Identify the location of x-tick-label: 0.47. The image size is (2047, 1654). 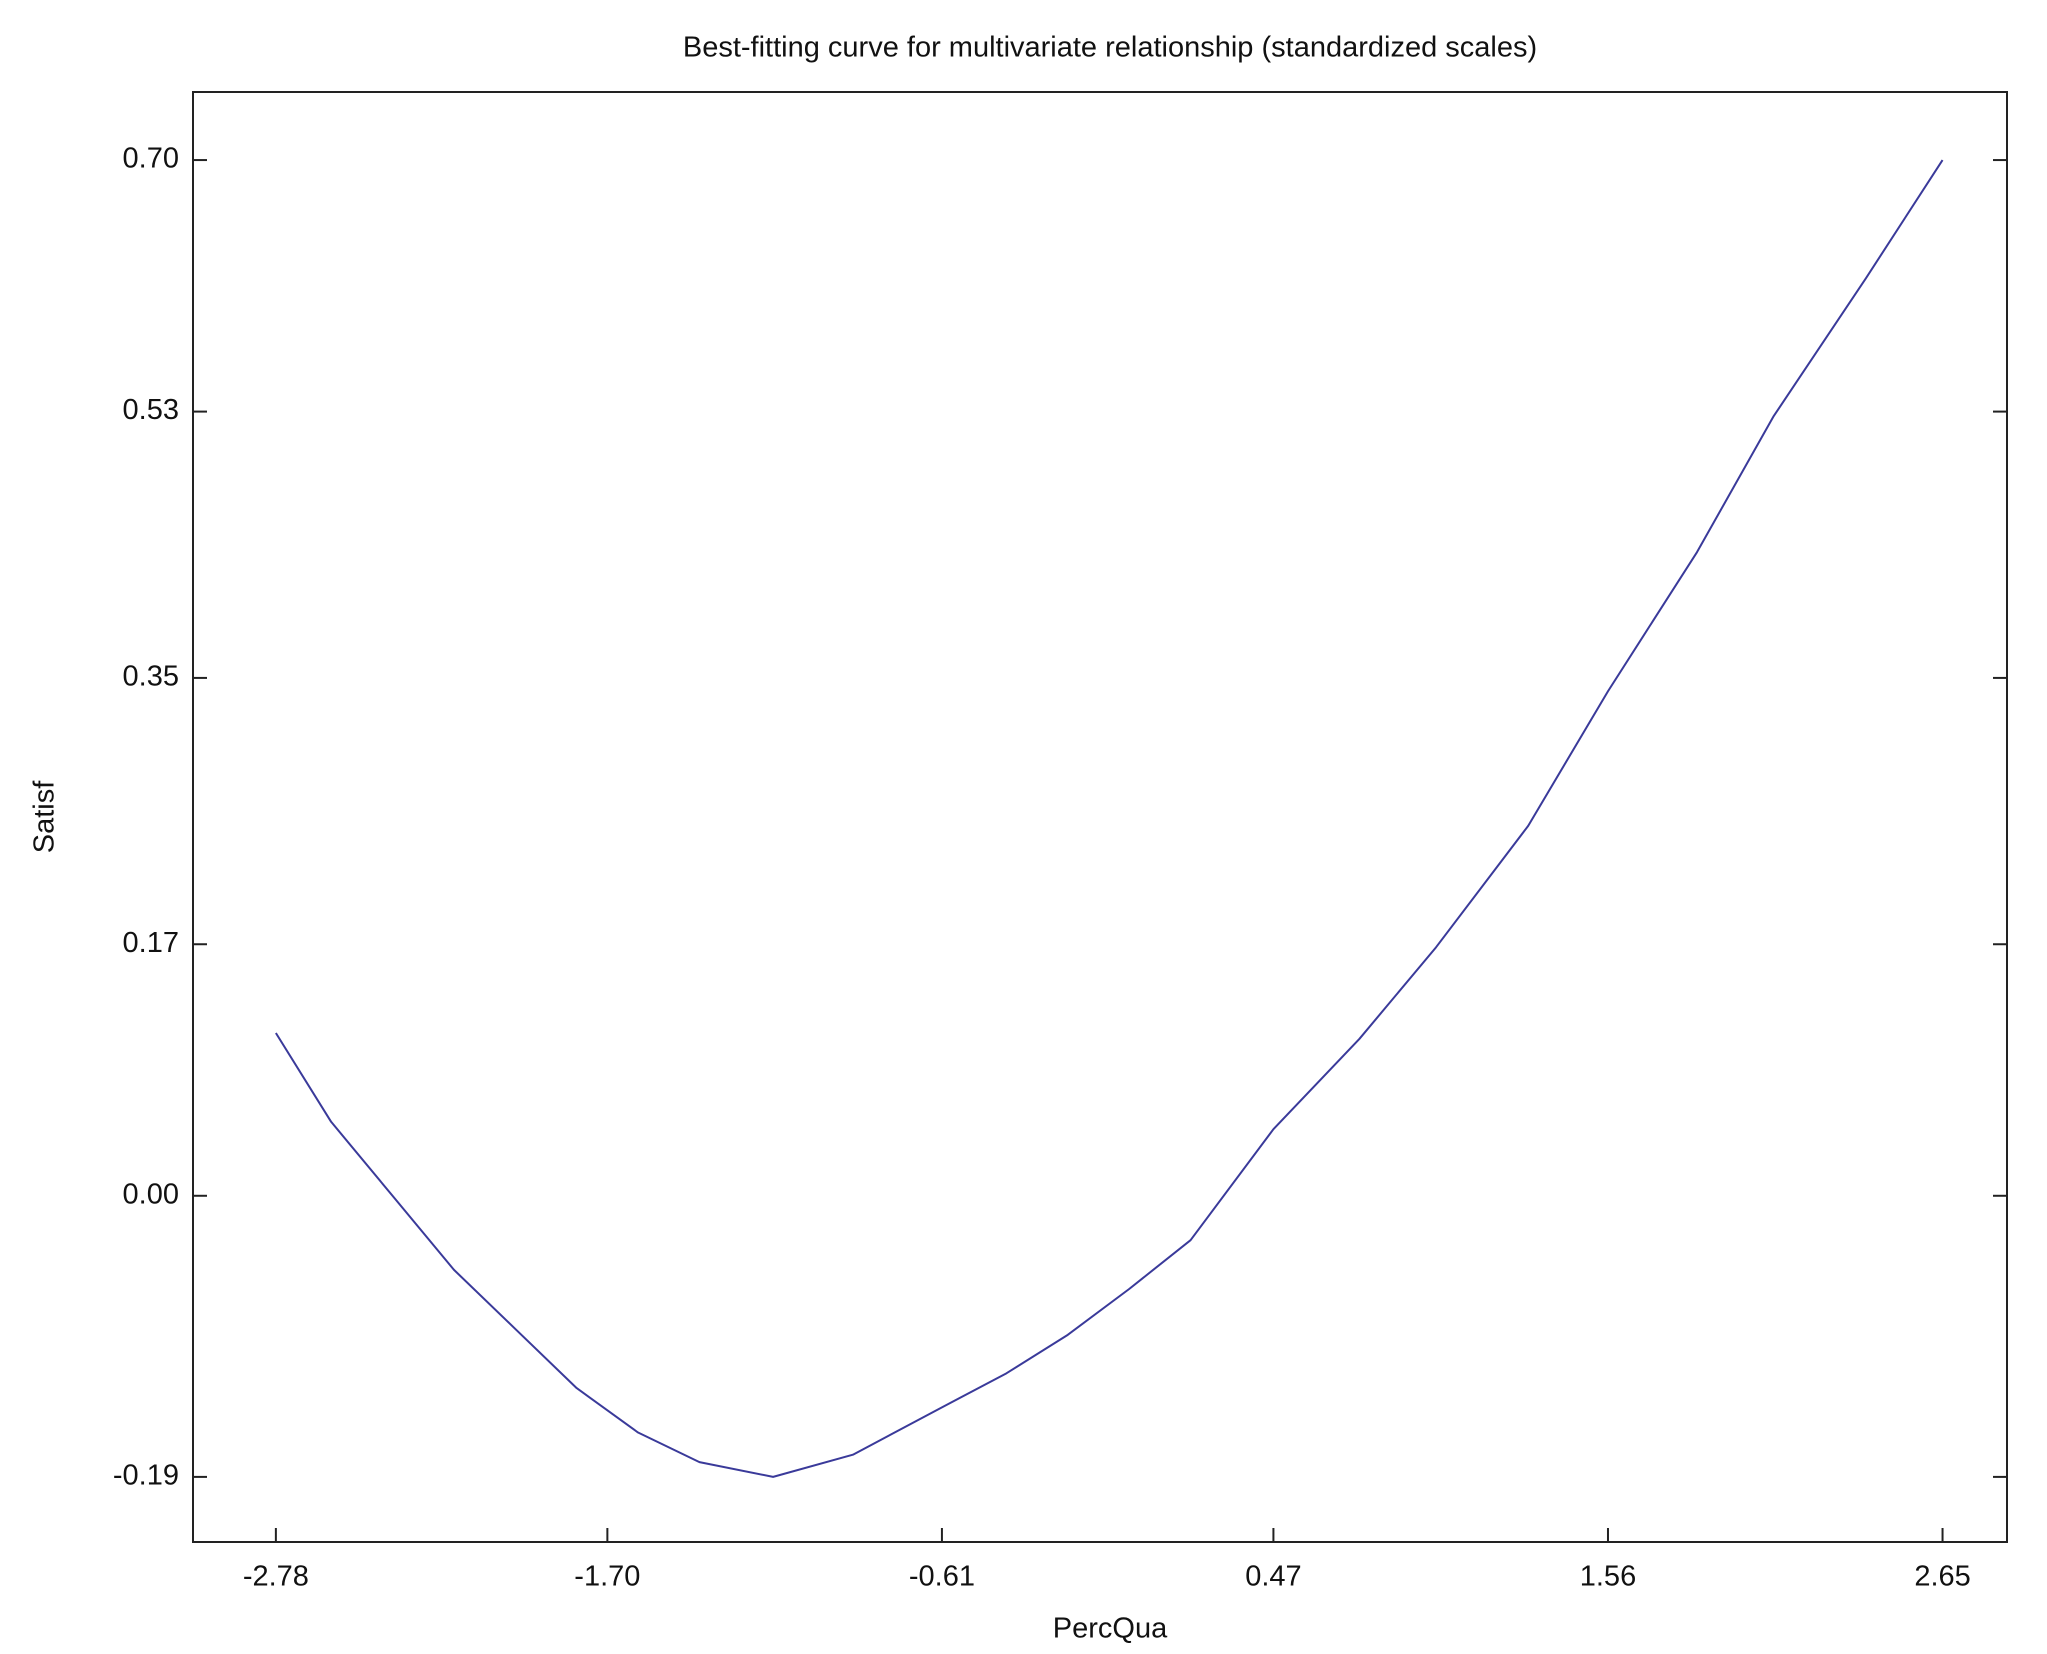
(1273, 1577).